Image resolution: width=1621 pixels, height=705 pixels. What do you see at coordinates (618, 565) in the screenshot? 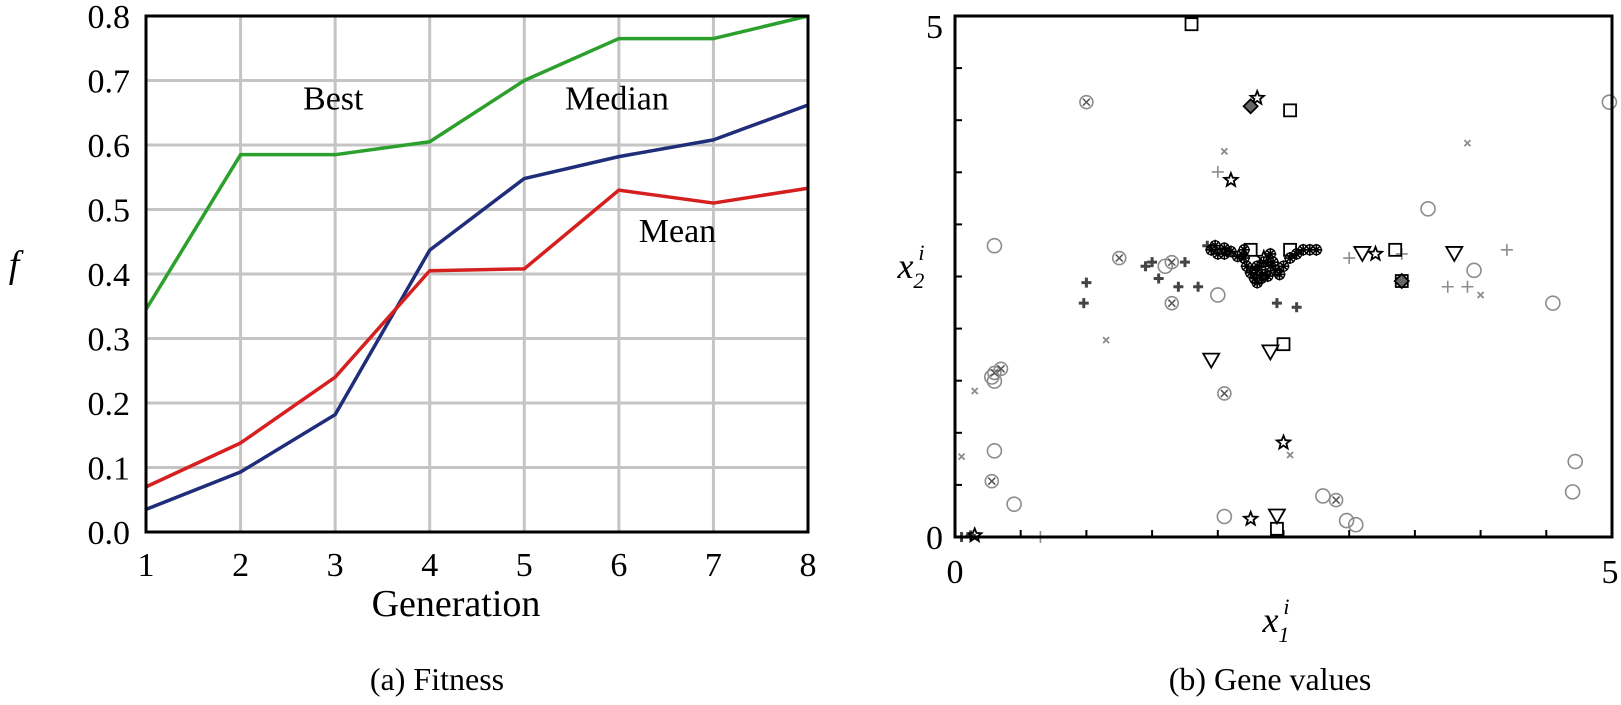
I see `fitness-x-tick-label: 6` at bounding box center [618, 565].